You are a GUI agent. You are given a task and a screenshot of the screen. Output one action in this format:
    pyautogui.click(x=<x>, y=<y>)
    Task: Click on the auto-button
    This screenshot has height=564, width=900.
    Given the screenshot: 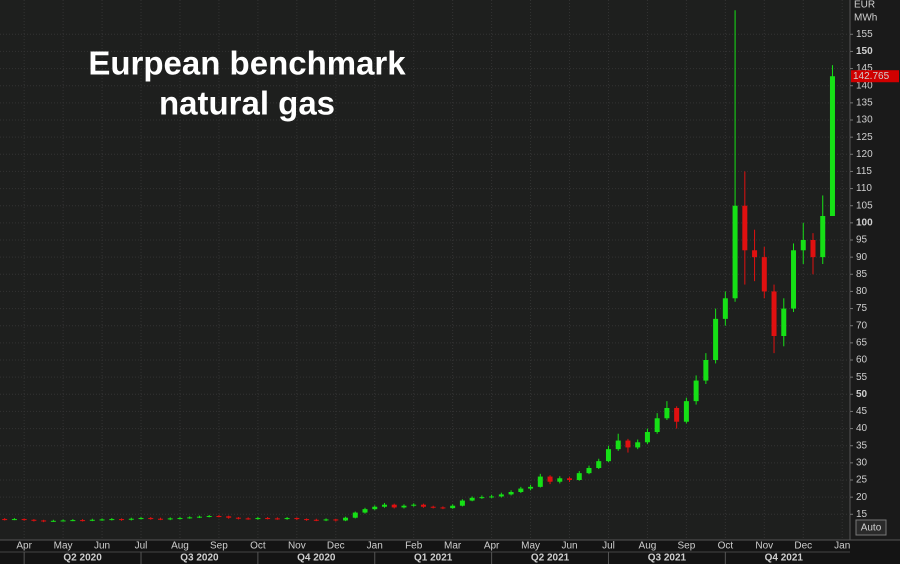 What is the action you would take?
    pyautogui.click(x=871, y=527)
    